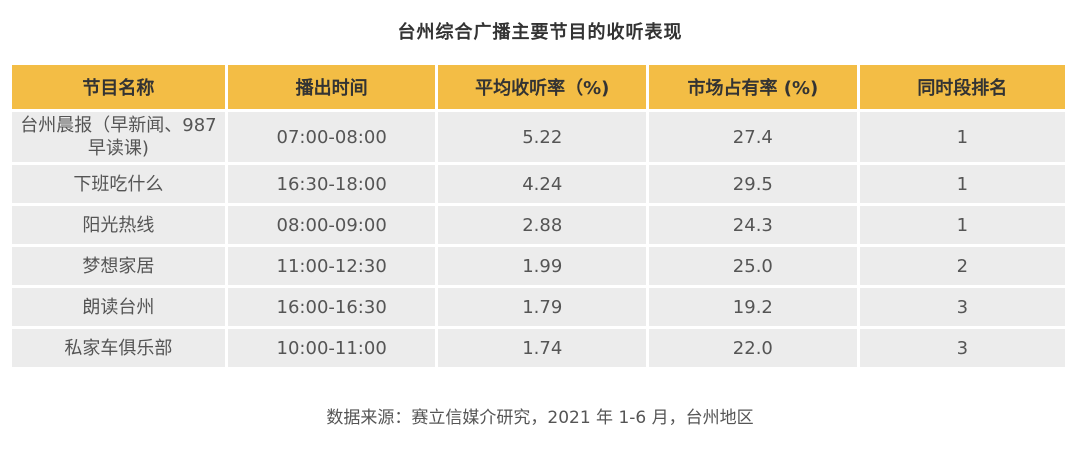  What do you see at coordinates (333, 135) in the screenshot?
I see `table-cell: 07:00-08:00` at bounding box center [333, 135].